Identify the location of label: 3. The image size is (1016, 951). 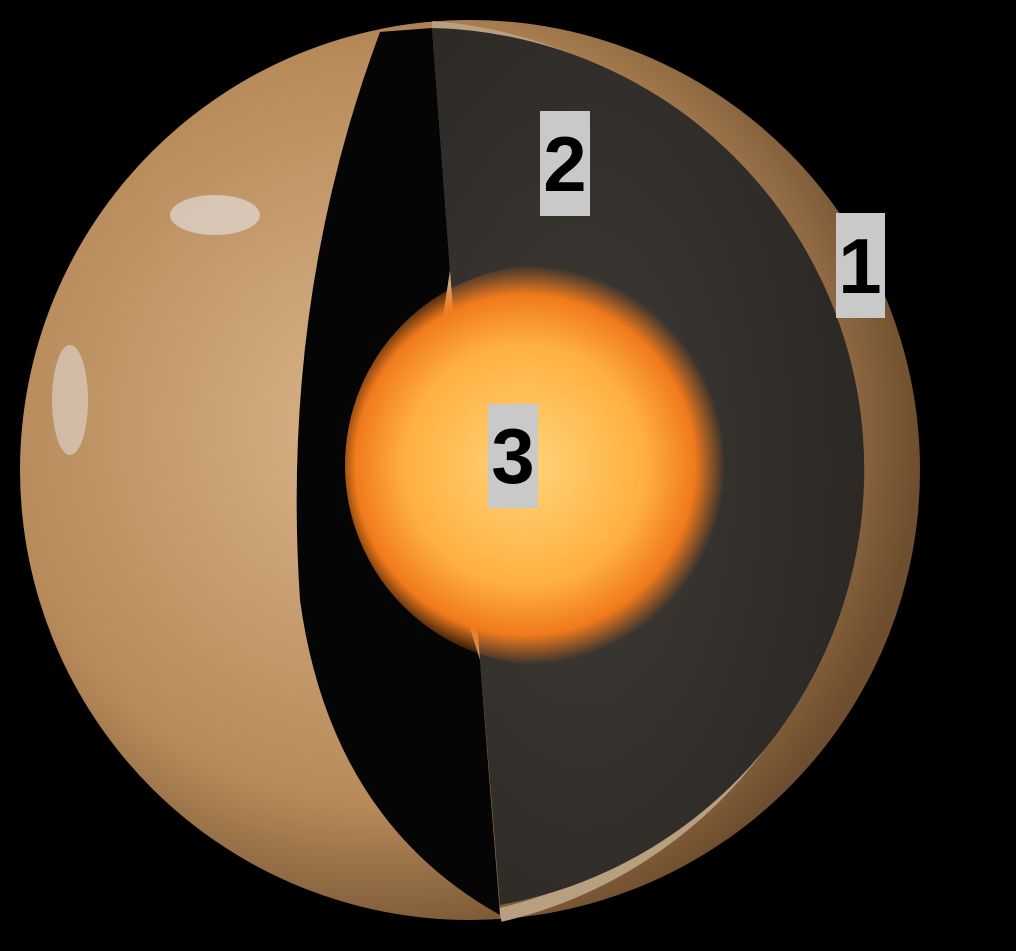
(512, 456).